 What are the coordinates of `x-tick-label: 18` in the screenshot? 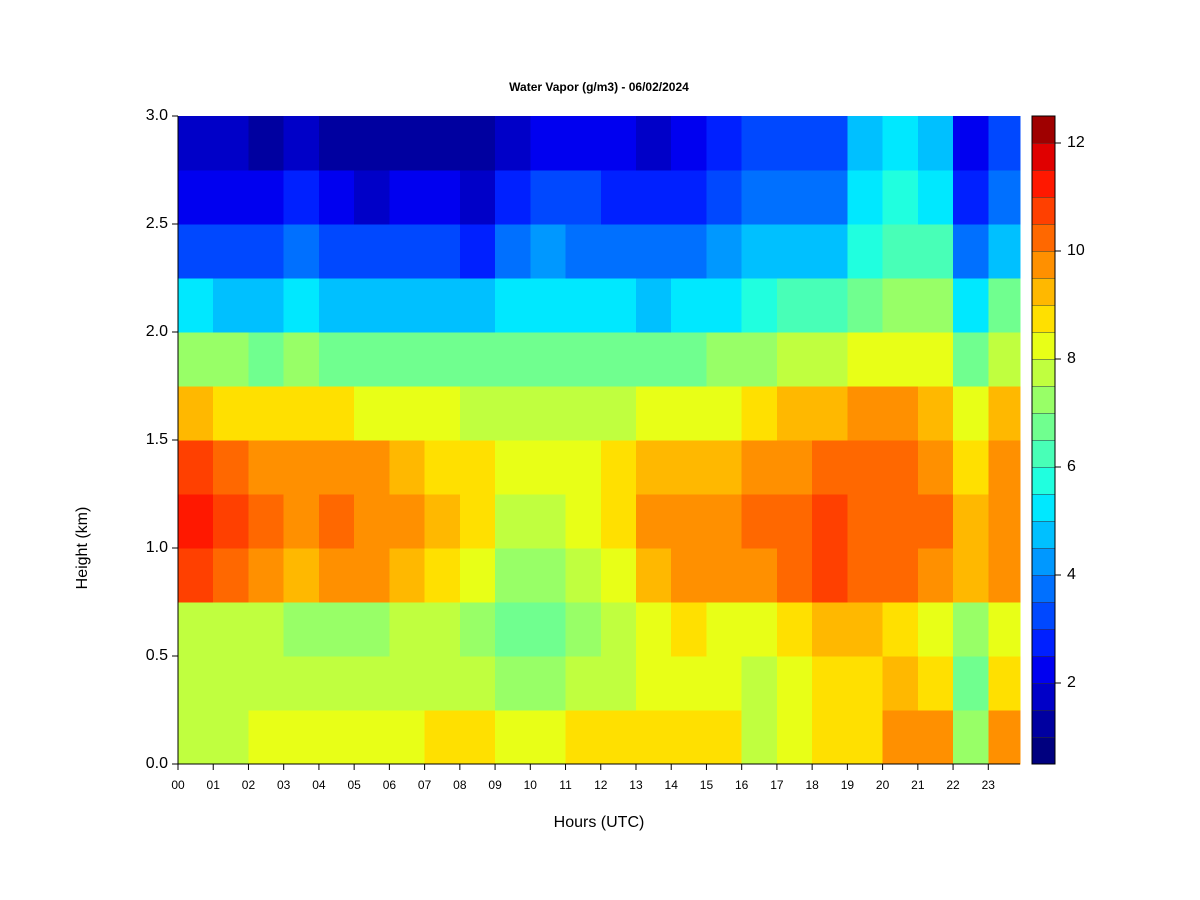 It's located at (812, 785).